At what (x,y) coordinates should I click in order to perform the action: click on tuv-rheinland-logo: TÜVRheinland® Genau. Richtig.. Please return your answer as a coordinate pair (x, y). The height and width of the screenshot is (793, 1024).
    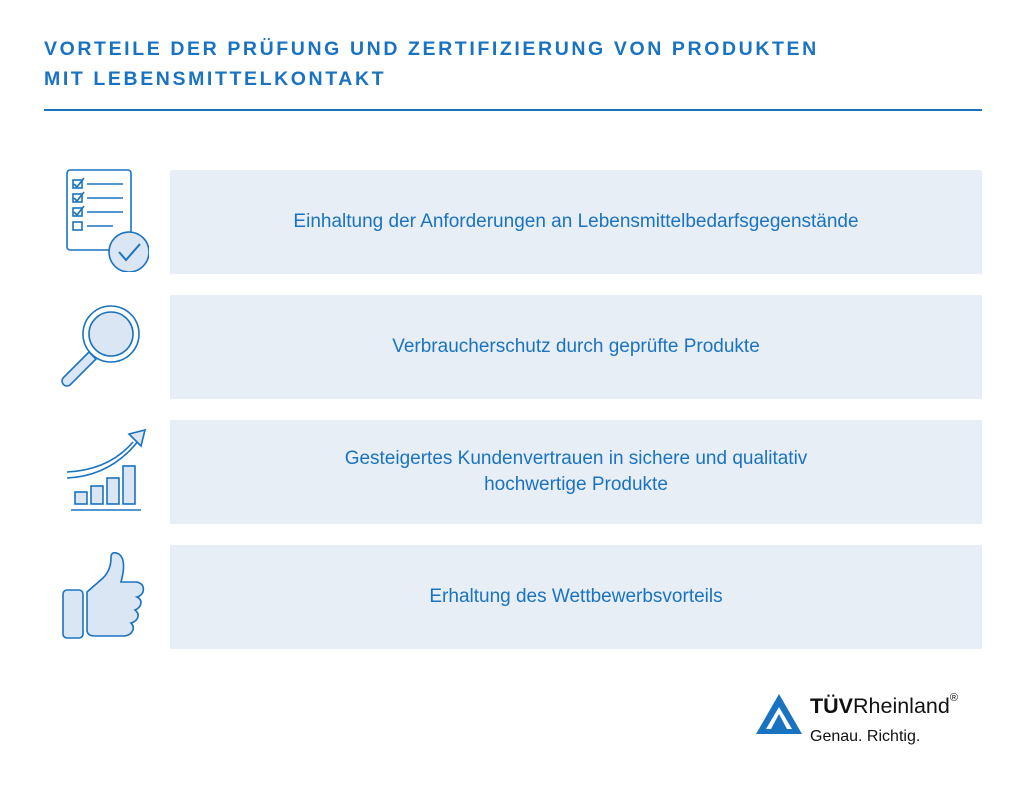
    Looking at the image, I should click on (874, 725).